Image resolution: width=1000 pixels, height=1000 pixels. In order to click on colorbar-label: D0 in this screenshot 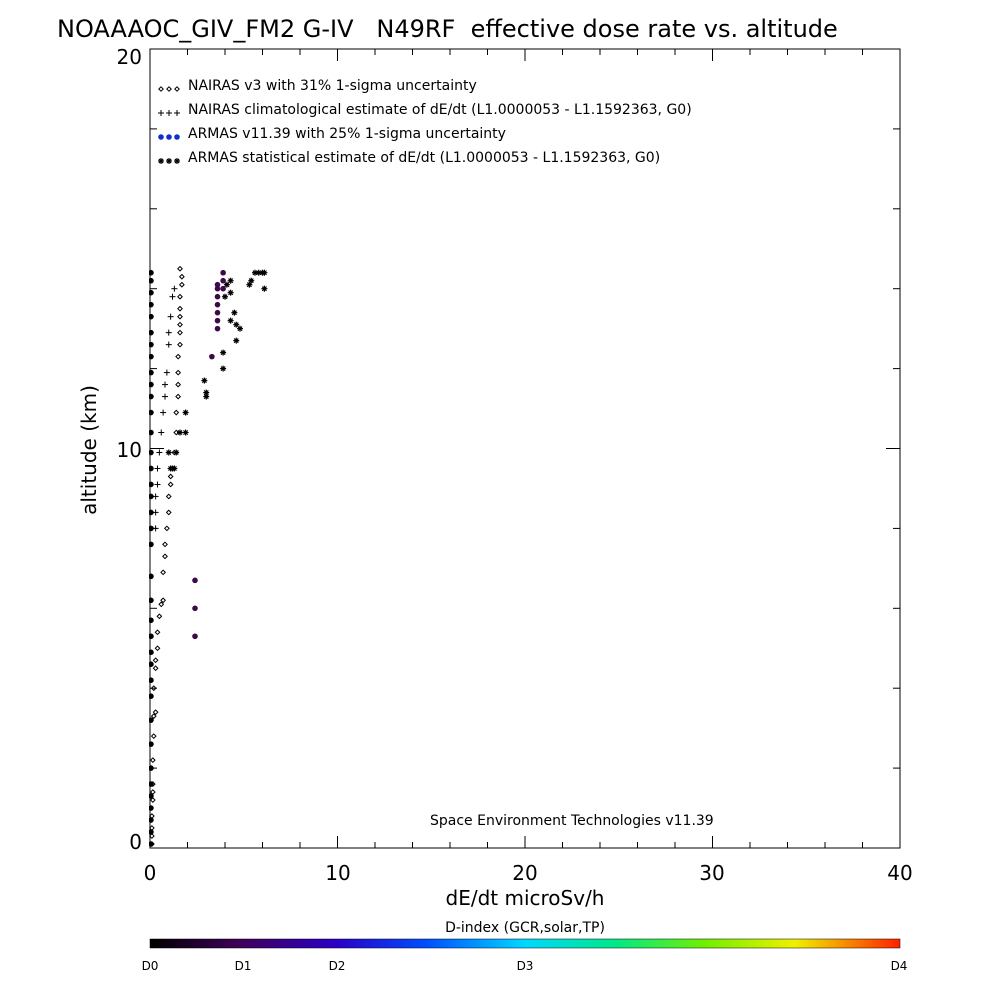, I will do `click(150, 966)`.